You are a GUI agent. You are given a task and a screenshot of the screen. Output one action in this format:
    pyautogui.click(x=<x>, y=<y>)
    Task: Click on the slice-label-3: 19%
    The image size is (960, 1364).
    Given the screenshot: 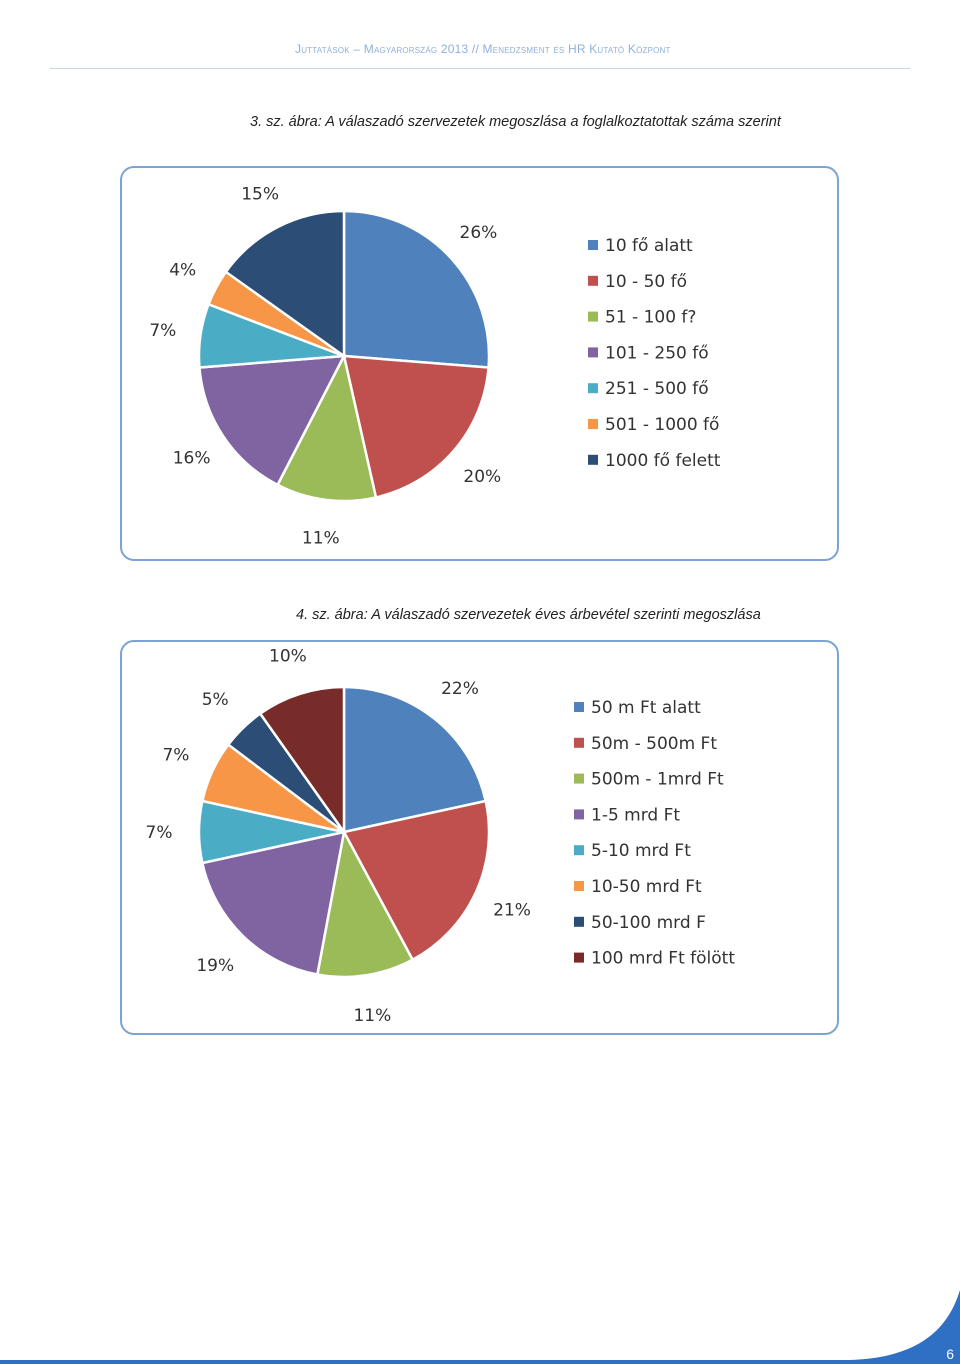 What is the action you would take?
    pyautogui.click(x=215, y=966)
    